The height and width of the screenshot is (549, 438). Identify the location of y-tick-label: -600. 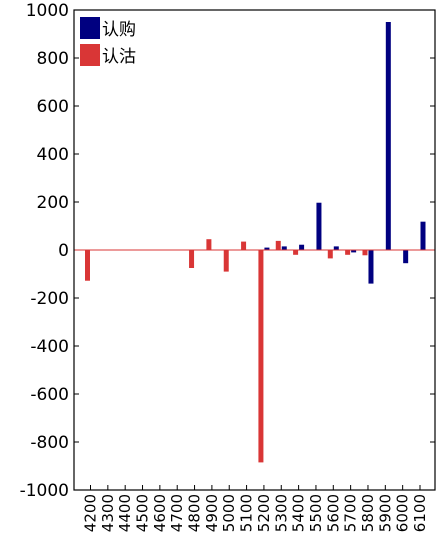
(49, 395).